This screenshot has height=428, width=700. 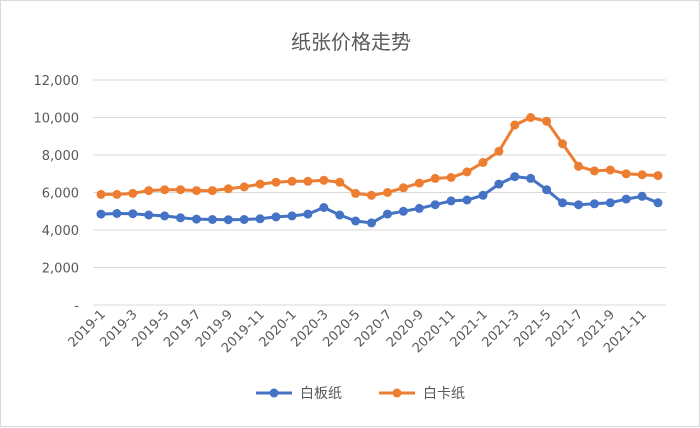 I want to click on legend-label: 白板纸, so click(x=321, y=394).